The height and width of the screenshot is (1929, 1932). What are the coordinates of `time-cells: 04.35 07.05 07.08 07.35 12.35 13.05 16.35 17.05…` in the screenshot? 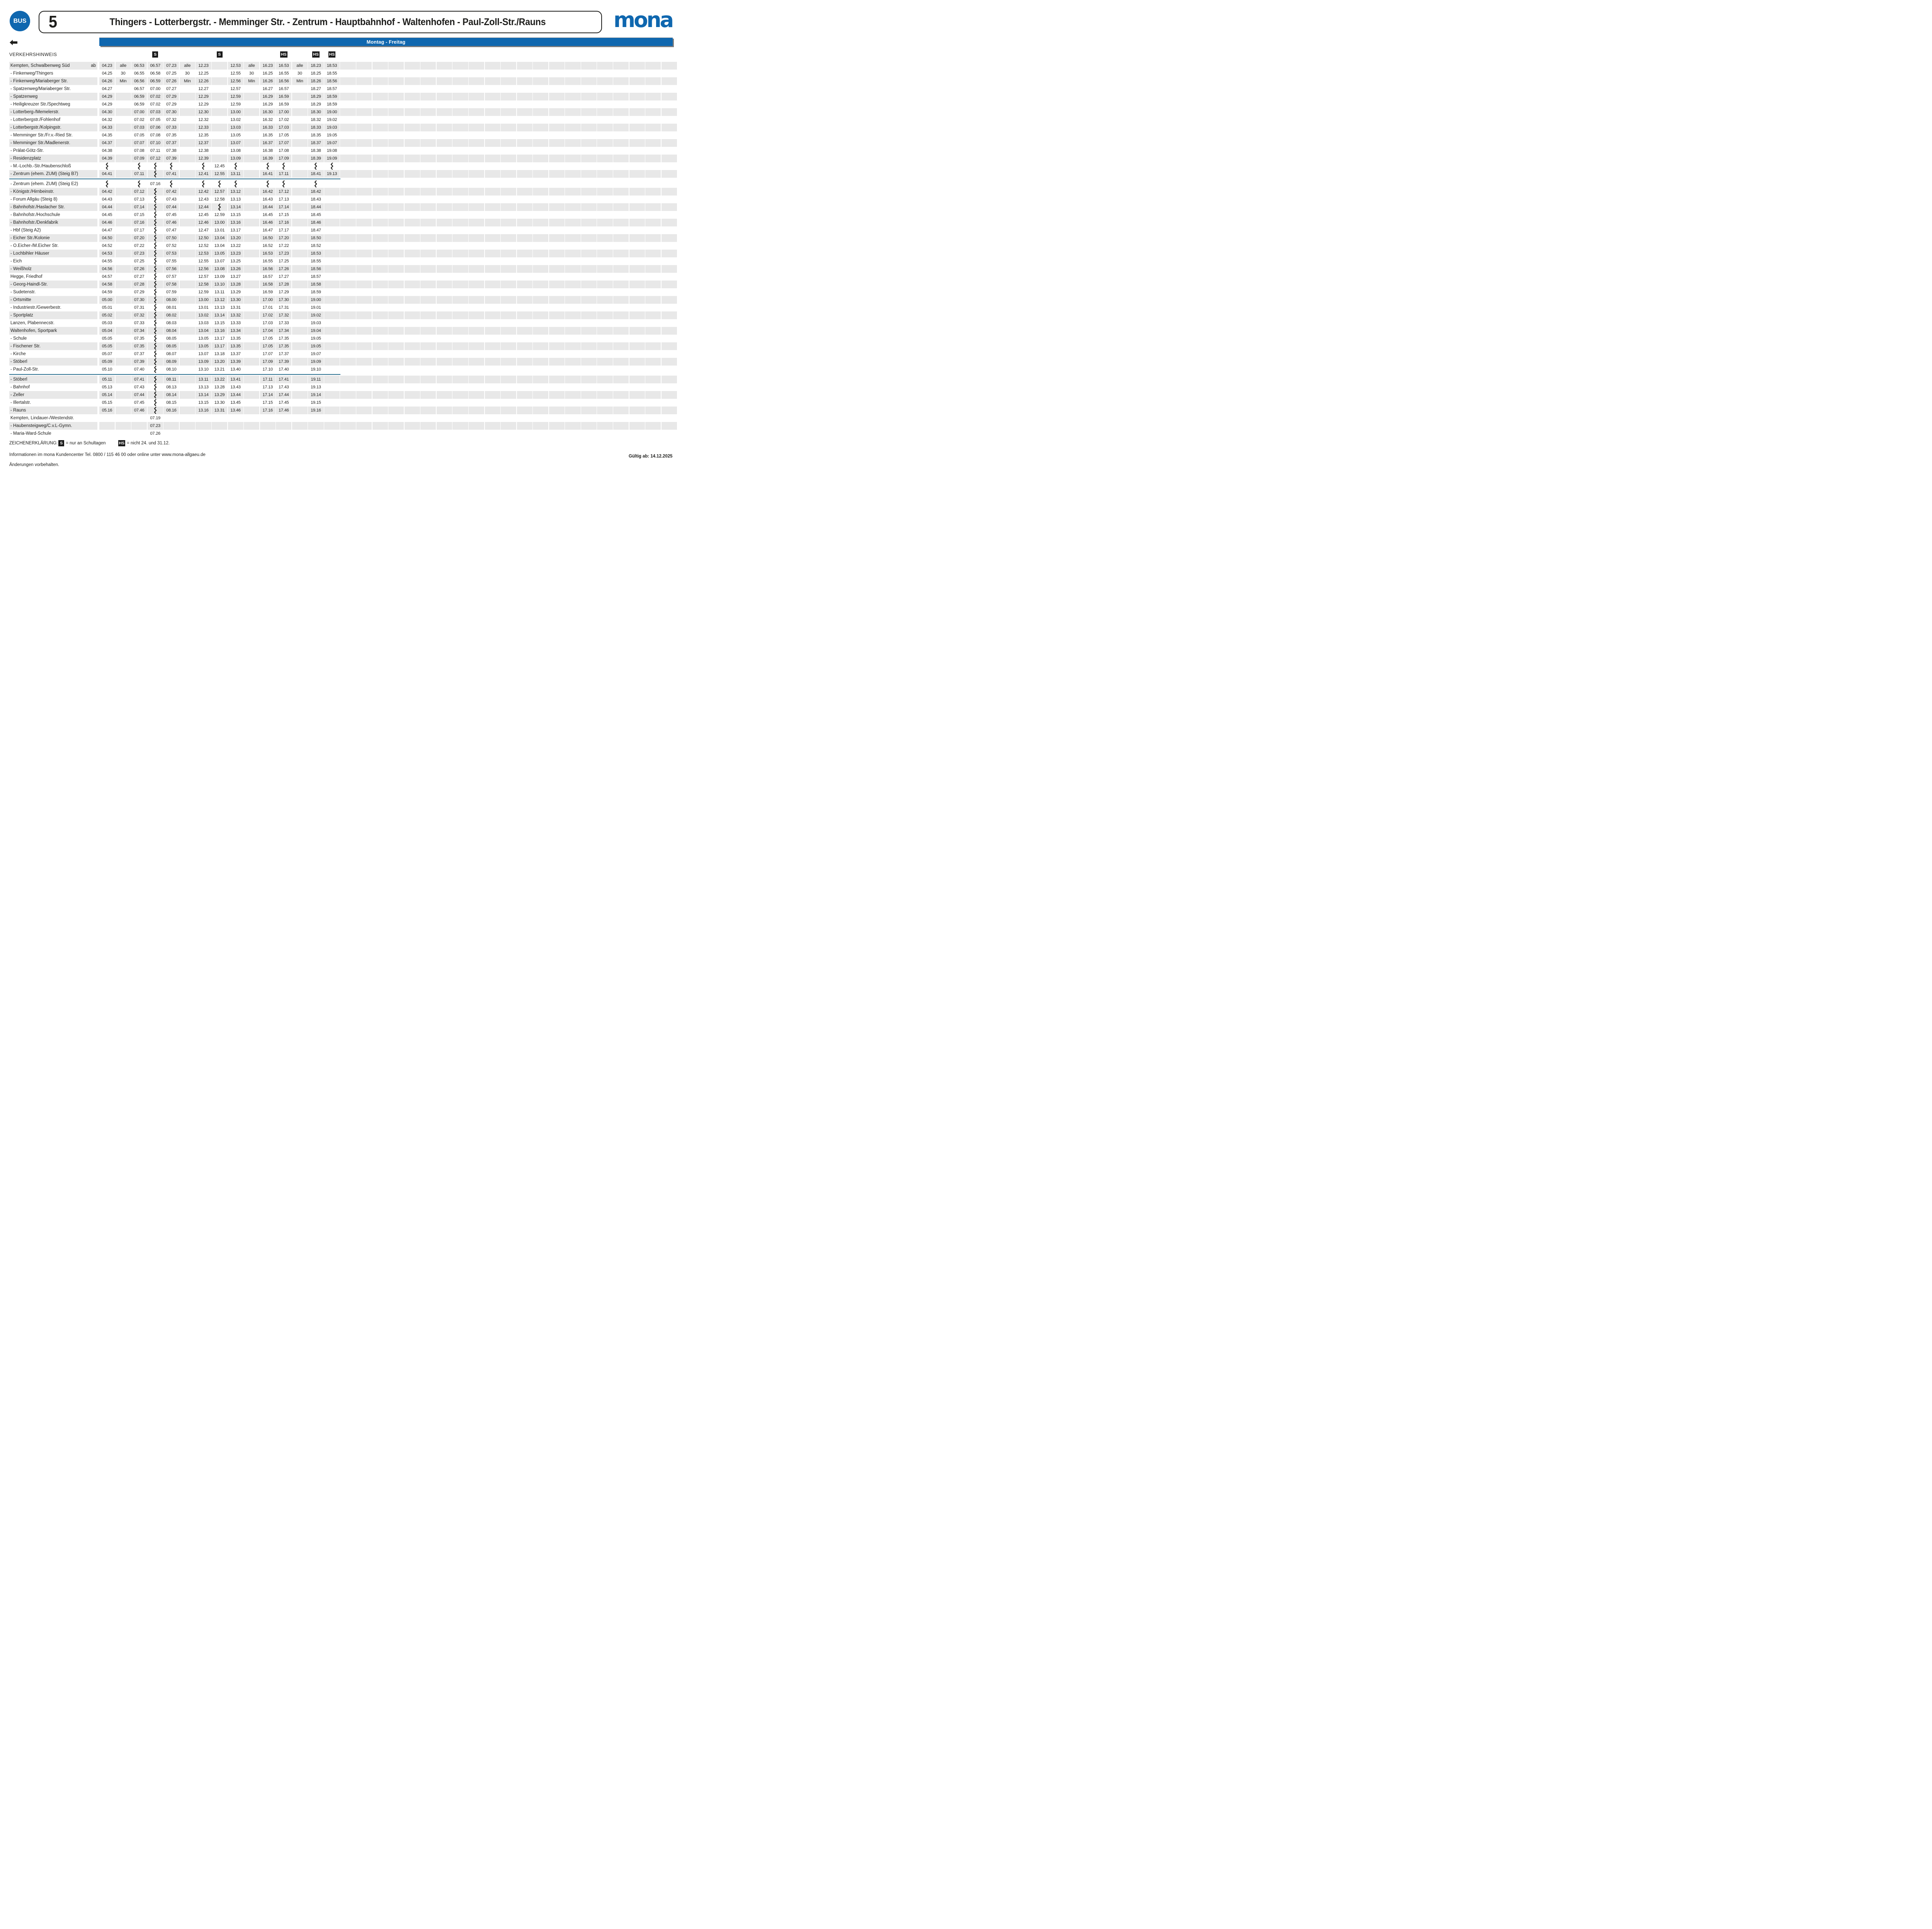 It's located at (388, 135).